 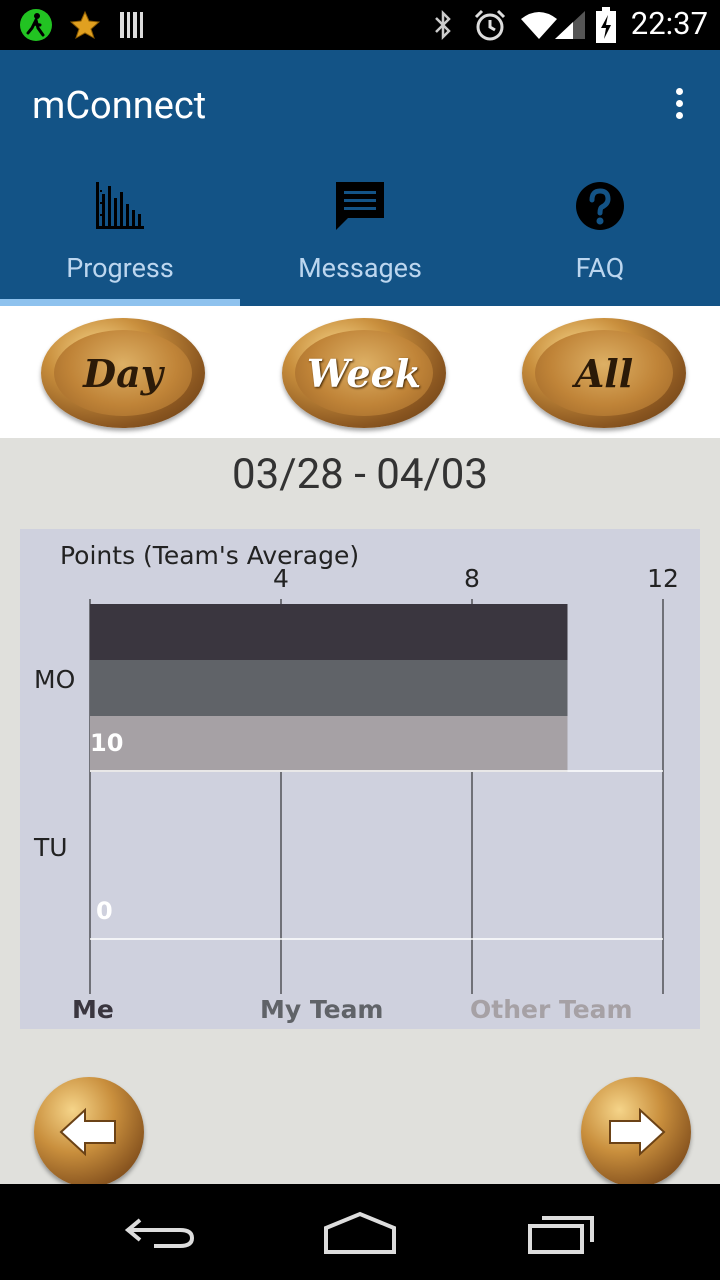 I want to click on day-button-label: Day, so click(x=123, y=373).